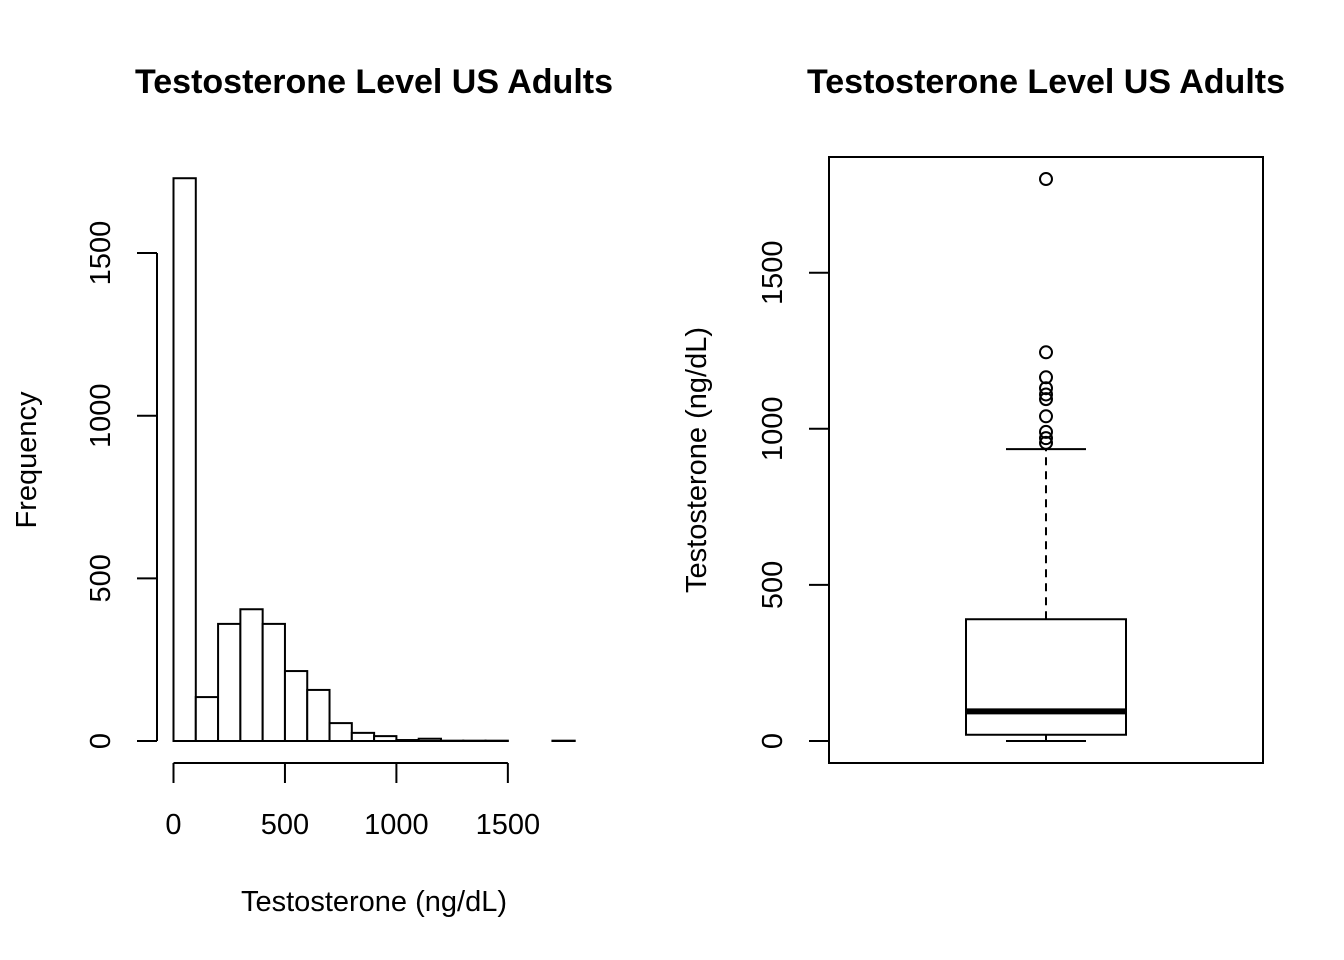 Image resolution: width=1344 pixels, height=960 pixels. What do you see at coordinates (101, 741) in the screenshot?
I see `histogram-y-tick-label: 0` at bounding box center [101, 741].